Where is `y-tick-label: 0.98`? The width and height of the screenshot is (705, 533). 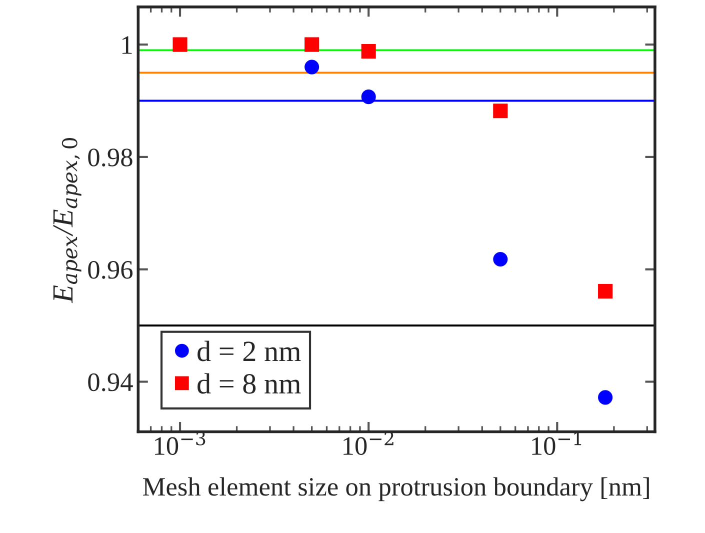 y-tick-label: 0.98 is located at coordinates (110, 157).